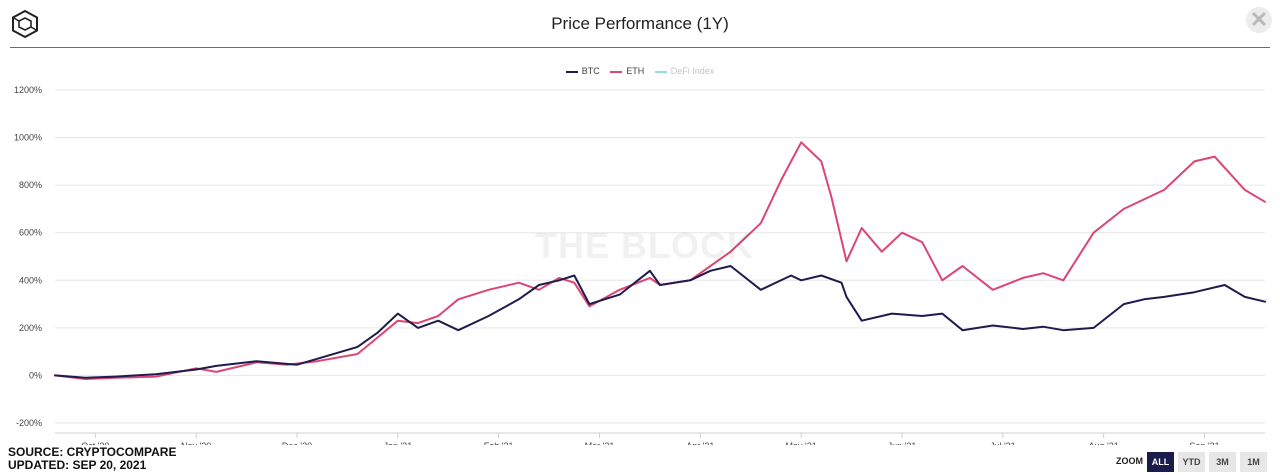 The height and width of the screenshot is (475, 1280). Describe the element at coordinates (1204, 443) in the screenshot. I see `x-tick-label: Sep '21` at that location.